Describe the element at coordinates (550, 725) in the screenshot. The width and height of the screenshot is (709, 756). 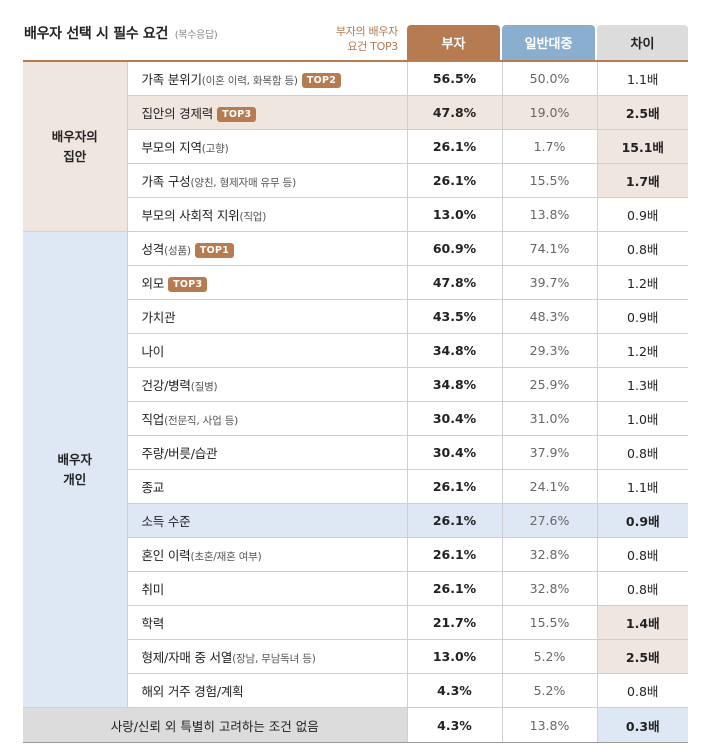
I see `footer-general-value: 13.8%` at that location.